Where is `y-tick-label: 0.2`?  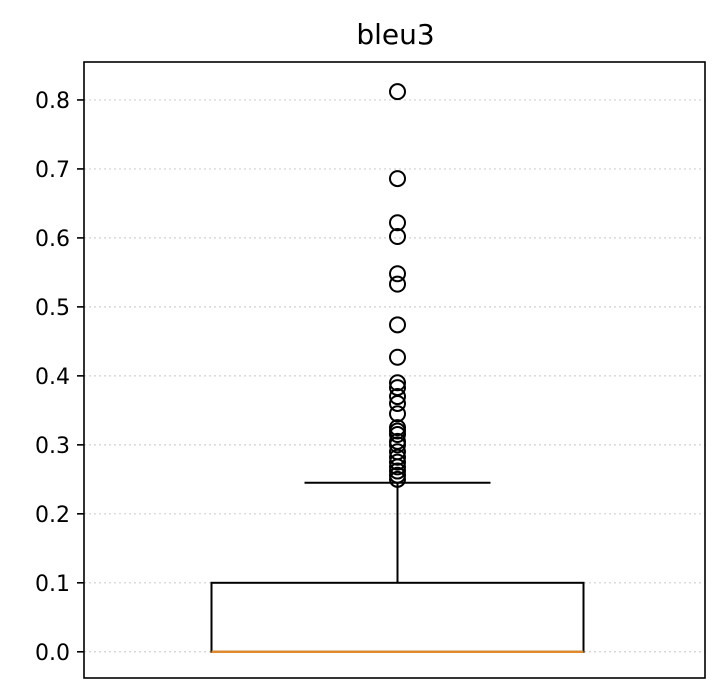 y-tick-label: 0.2 is located at coordinates (52, 515).